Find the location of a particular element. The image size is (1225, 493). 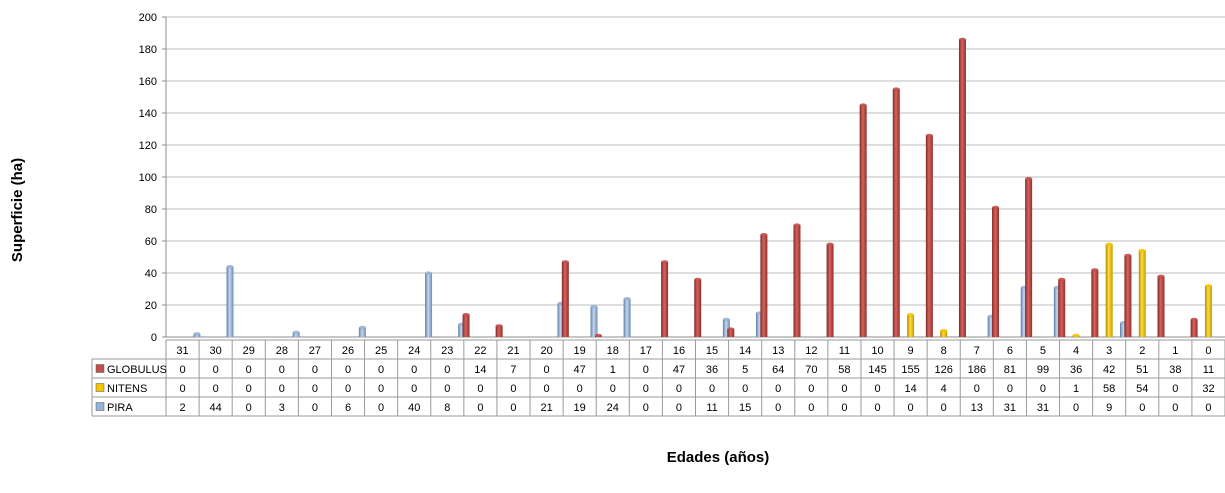

table-cell: 44 is located at coordinates (216, 408).